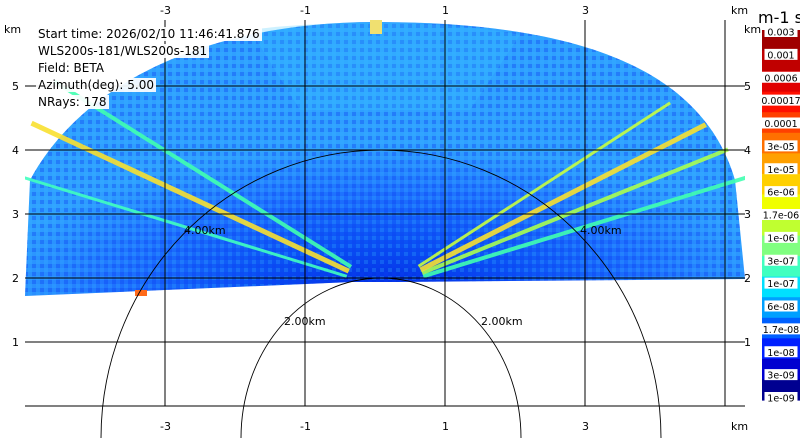  I want to click on colorbar-label: 3e-09, so click(780, 376).